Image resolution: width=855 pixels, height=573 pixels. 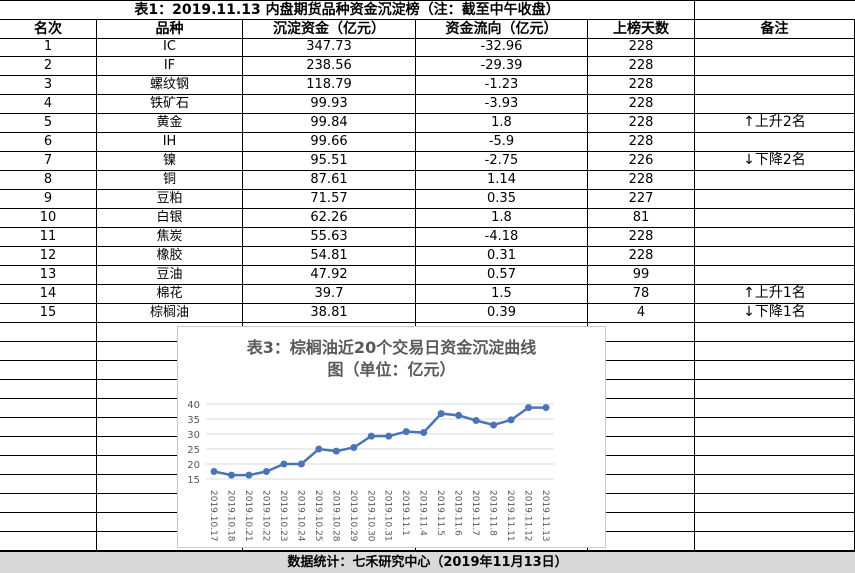 What do you see at coordinates (48, 161) in the screenshot?
I see `cell-rank: 7` at bounding box center [48, 161].